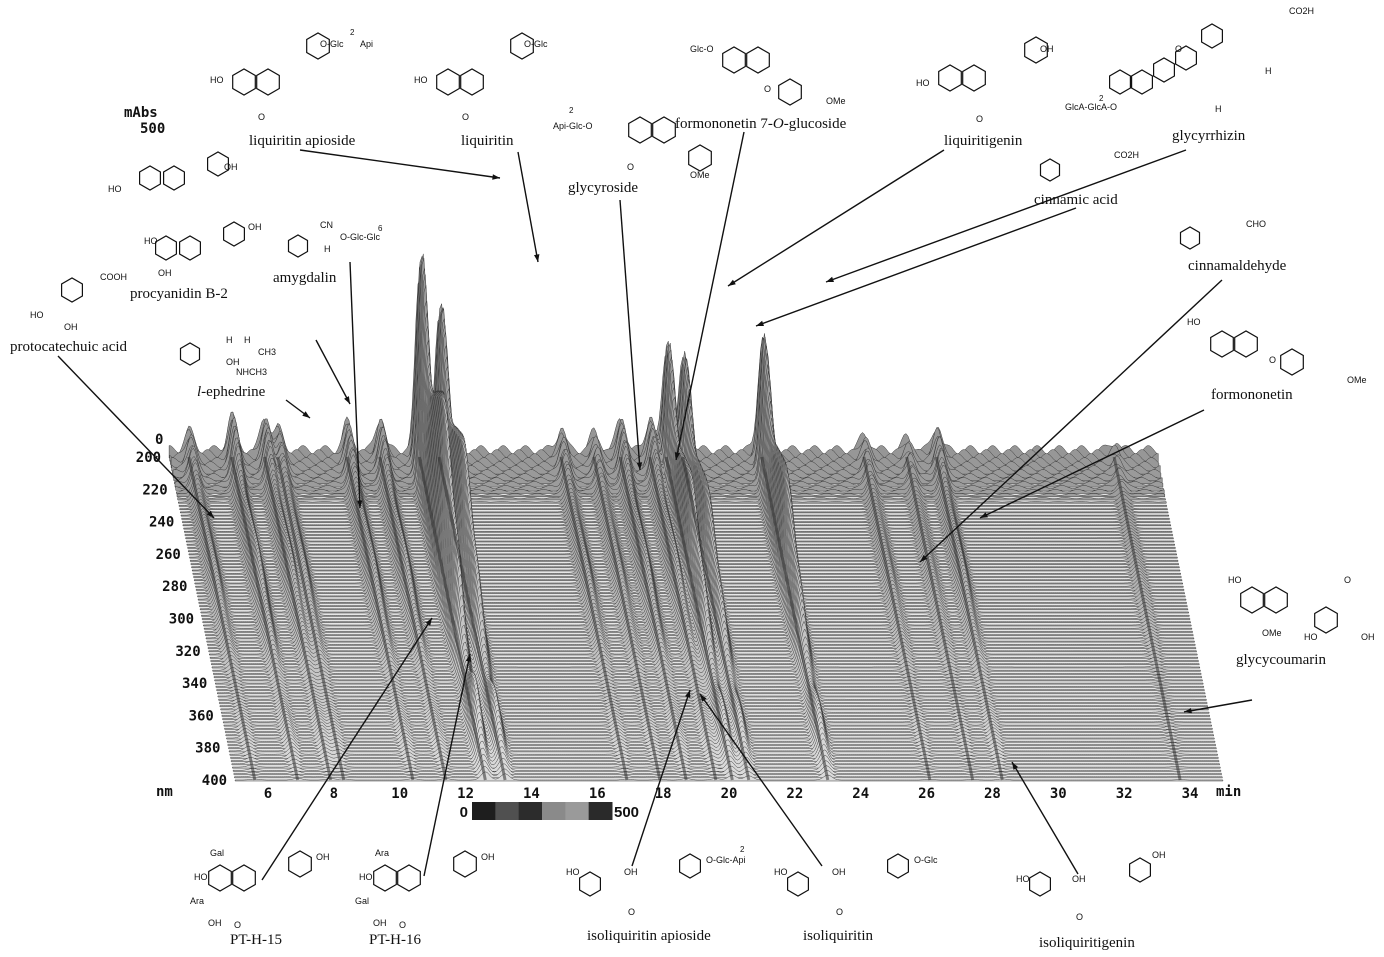 The height and width of the screenshot is (957, 1384). I want to click on x-tick-label: 8, so click(334, 794).